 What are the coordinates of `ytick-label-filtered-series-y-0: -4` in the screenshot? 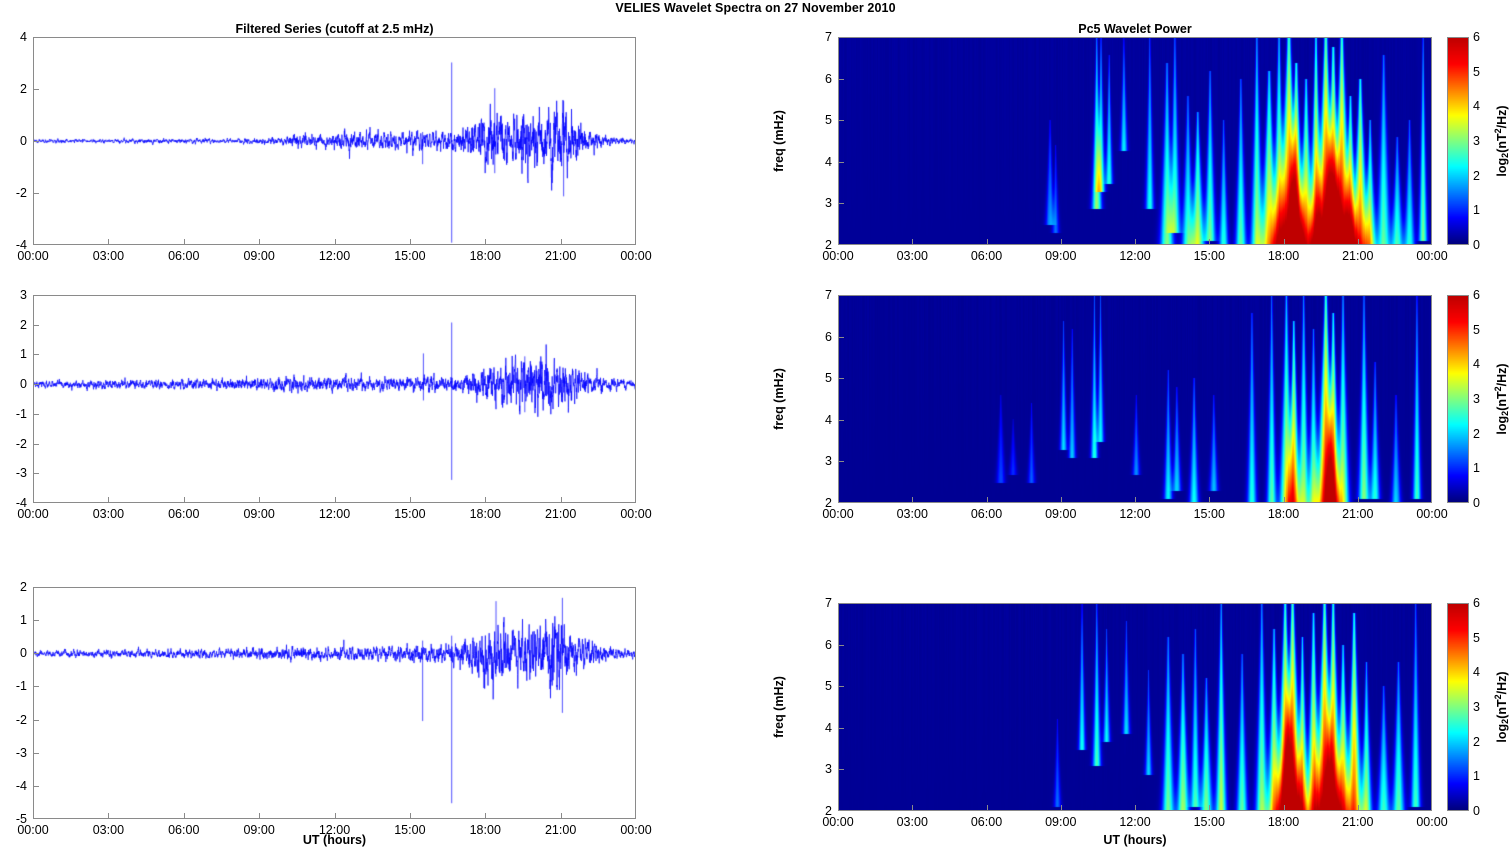 It's located at (21, 502).